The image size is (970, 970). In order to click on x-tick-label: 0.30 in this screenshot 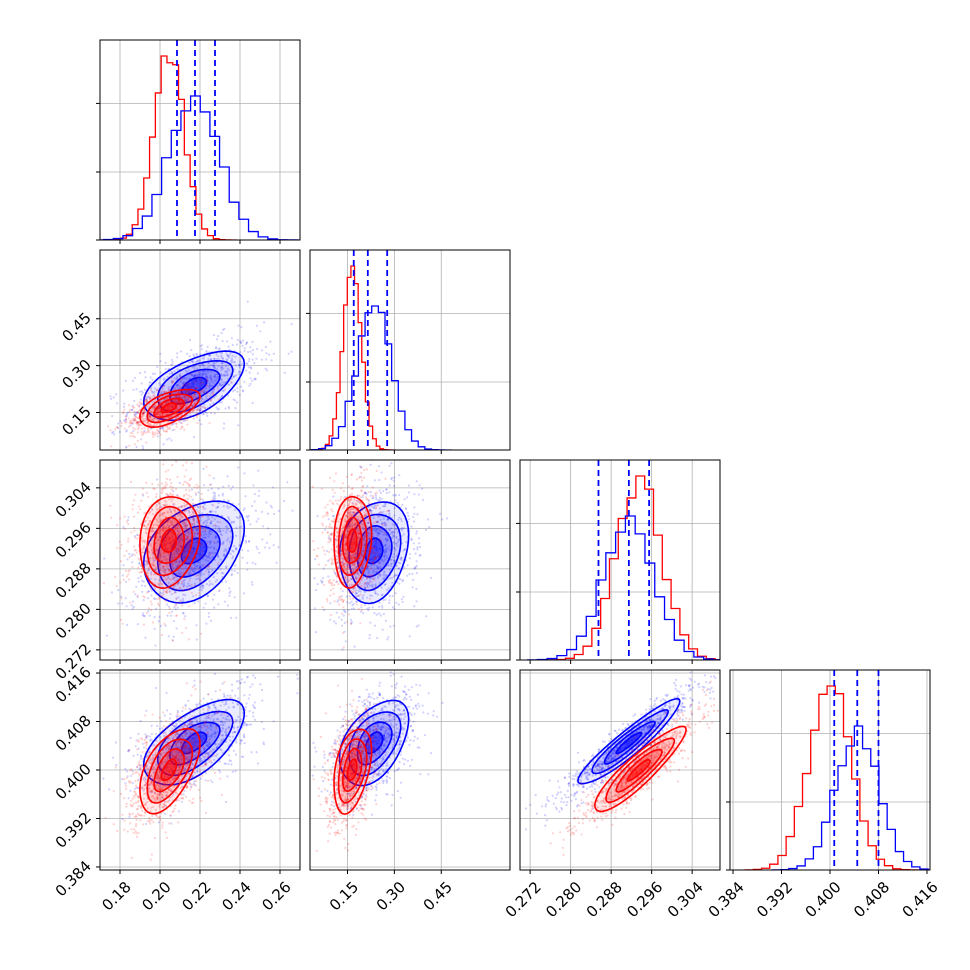, I will do `click(391, 896)`.